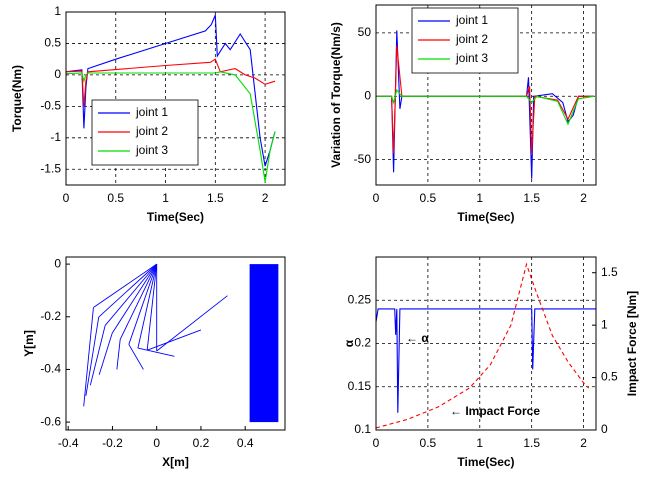 This screenshot has width=650, height=491. Describe the element at coordinates (604, 429) in the screenshot. I see `y2-tick-label: 0` at that location.